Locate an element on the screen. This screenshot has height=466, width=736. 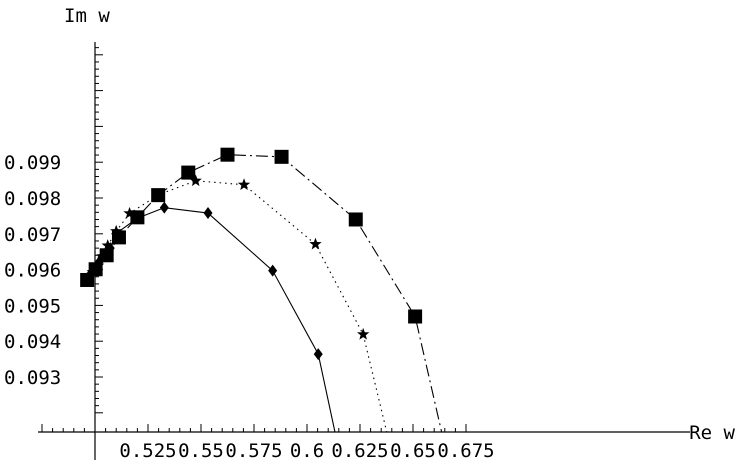
x-tick-label: 0.6 is located at coordinates (307, 451).